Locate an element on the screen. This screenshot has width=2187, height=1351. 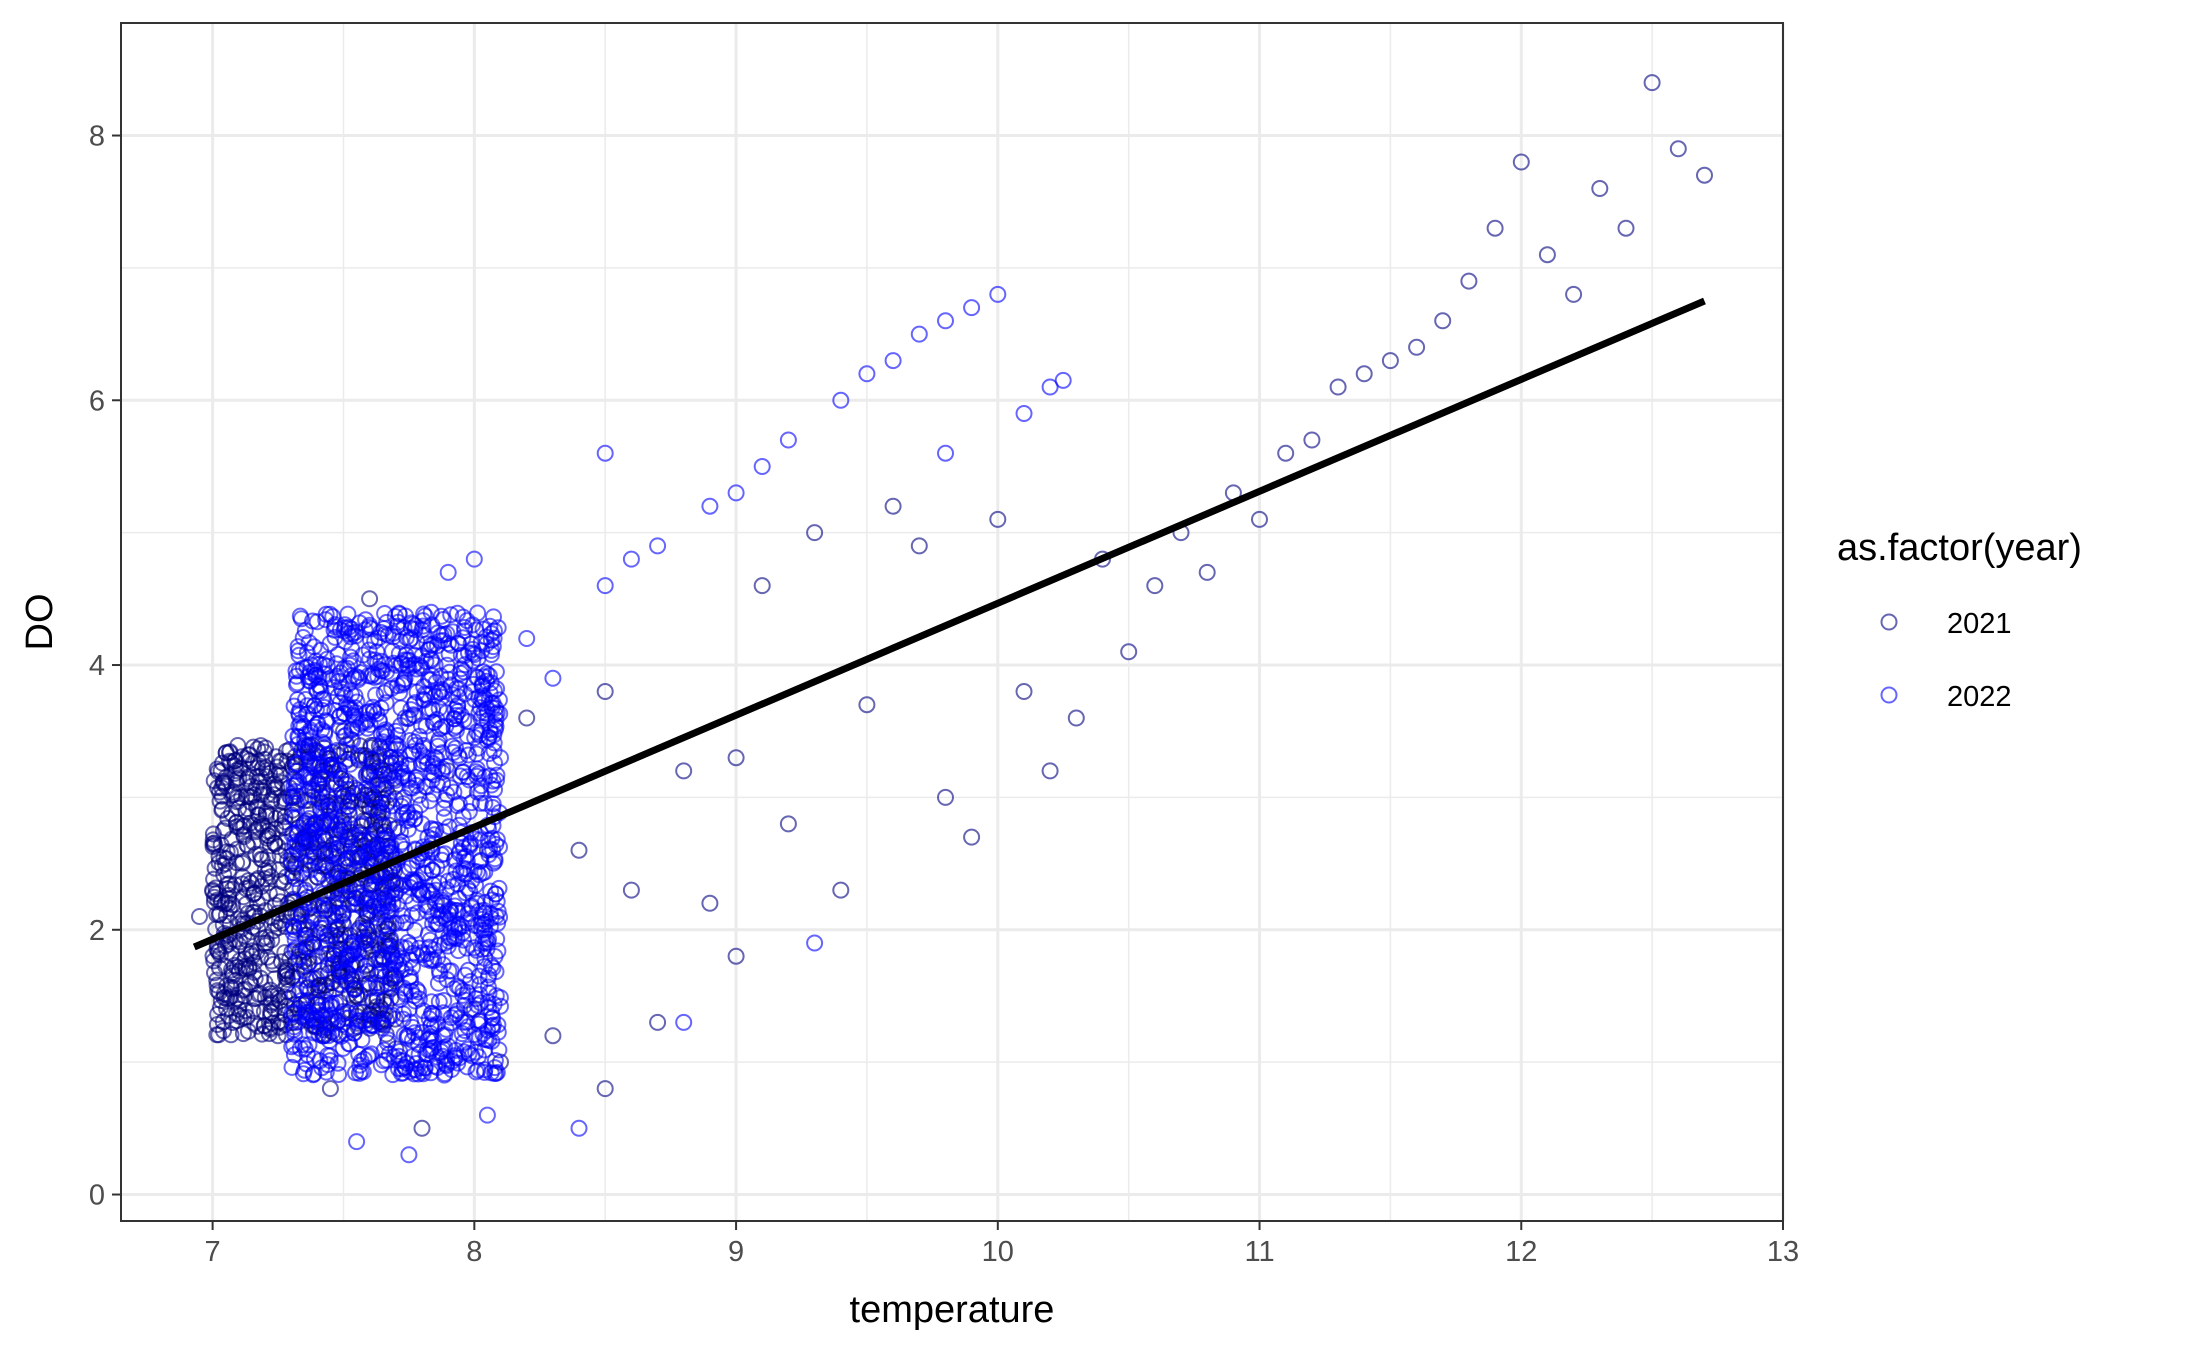
y-tick-label: 0 is located at coordinates (97, 1196).